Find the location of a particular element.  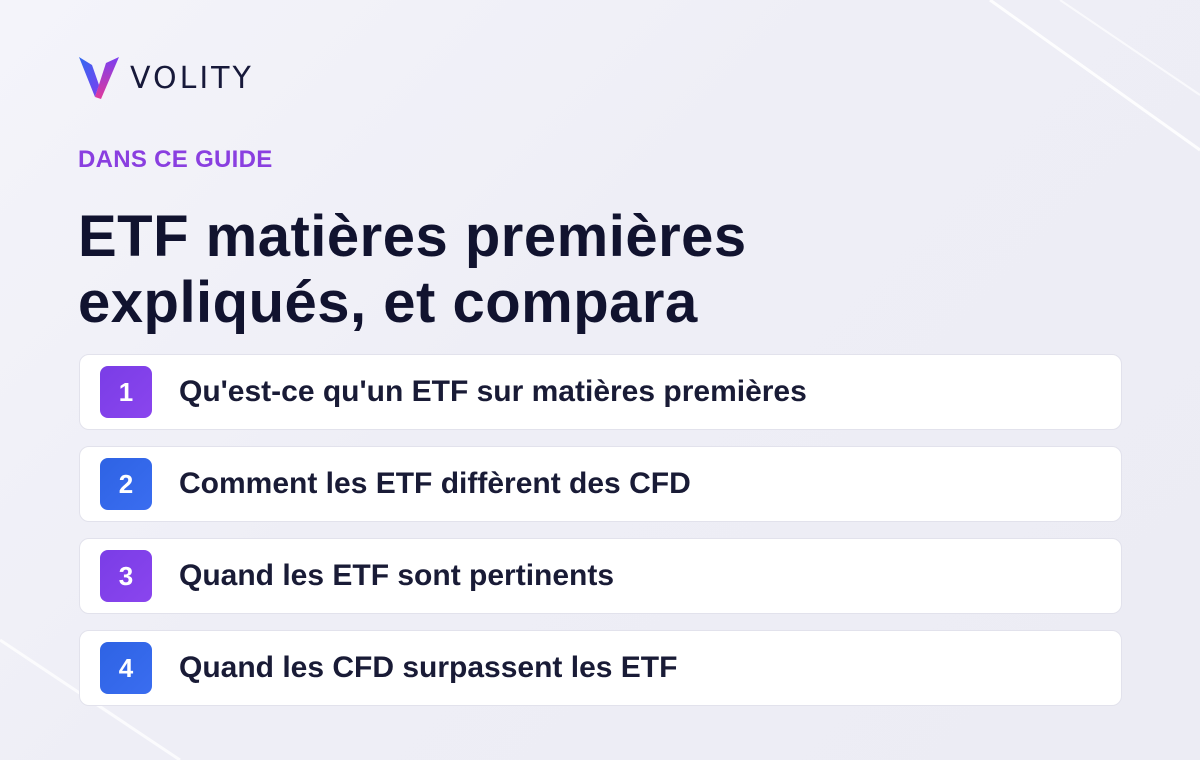

toc-item-4: 4 Quand les CFD surpassent les ETF is located at coordinates (600, 668).